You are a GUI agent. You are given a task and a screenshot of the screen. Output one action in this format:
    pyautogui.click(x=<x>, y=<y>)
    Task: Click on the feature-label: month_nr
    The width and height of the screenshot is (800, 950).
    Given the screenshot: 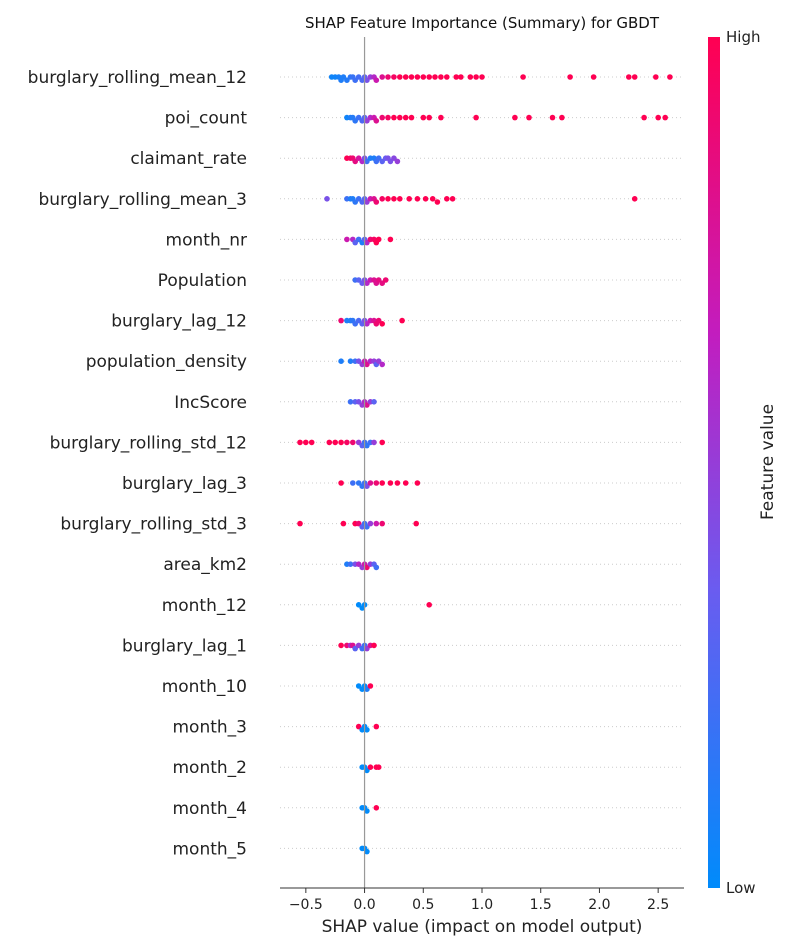 What is the action you would take?
    pyautogui.click(x=206, y=240)
    